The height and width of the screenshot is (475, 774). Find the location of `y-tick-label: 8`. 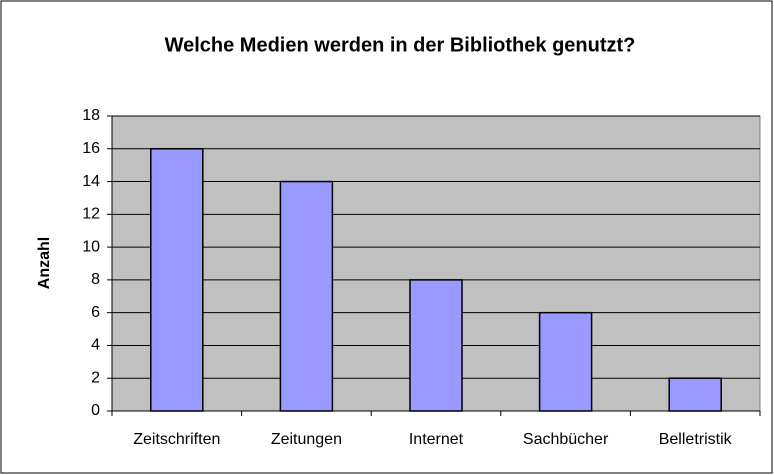

y-tick-label: 8 is located at coordinates (95, 279).